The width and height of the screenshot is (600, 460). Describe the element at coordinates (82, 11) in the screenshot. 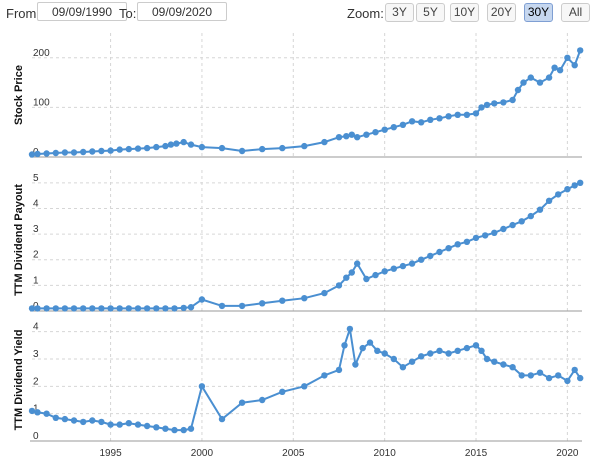

I see `from-date-input` at that location.